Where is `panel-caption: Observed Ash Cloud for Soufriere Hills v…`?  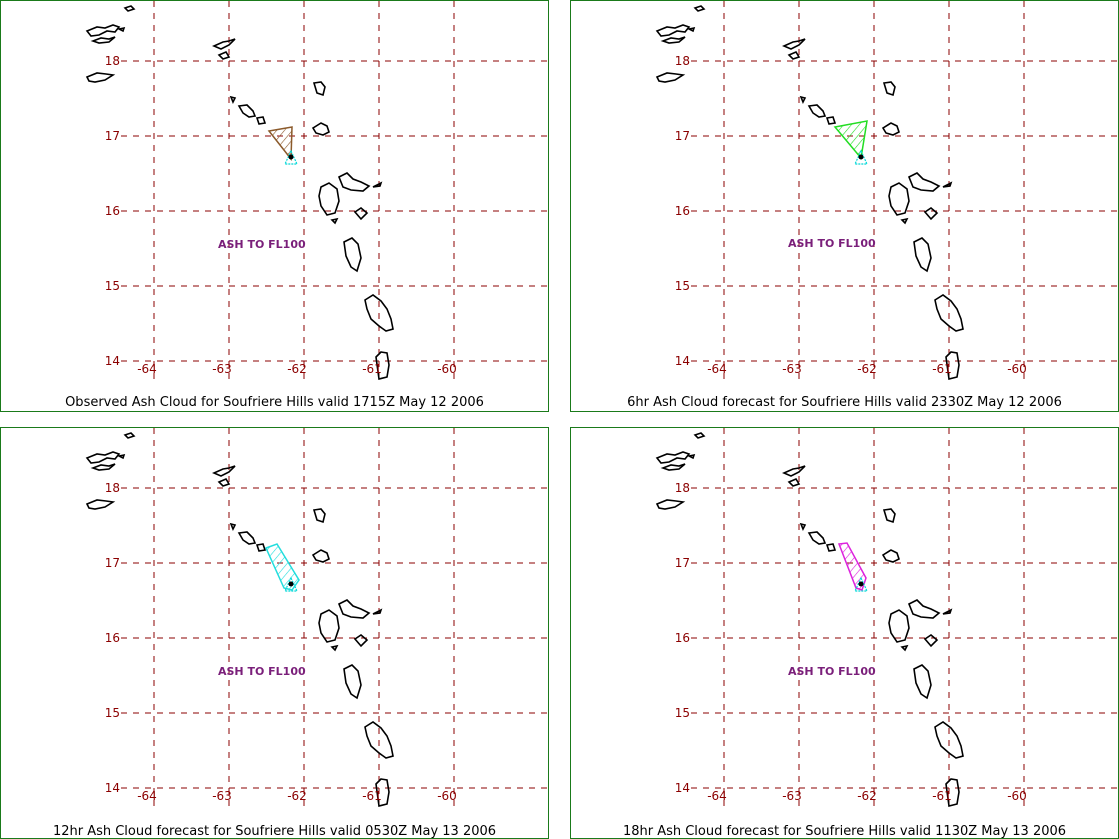 panel-caption: Observed Ash Cloud for Soufriere Hills v… is located at coordinates (274, 402).